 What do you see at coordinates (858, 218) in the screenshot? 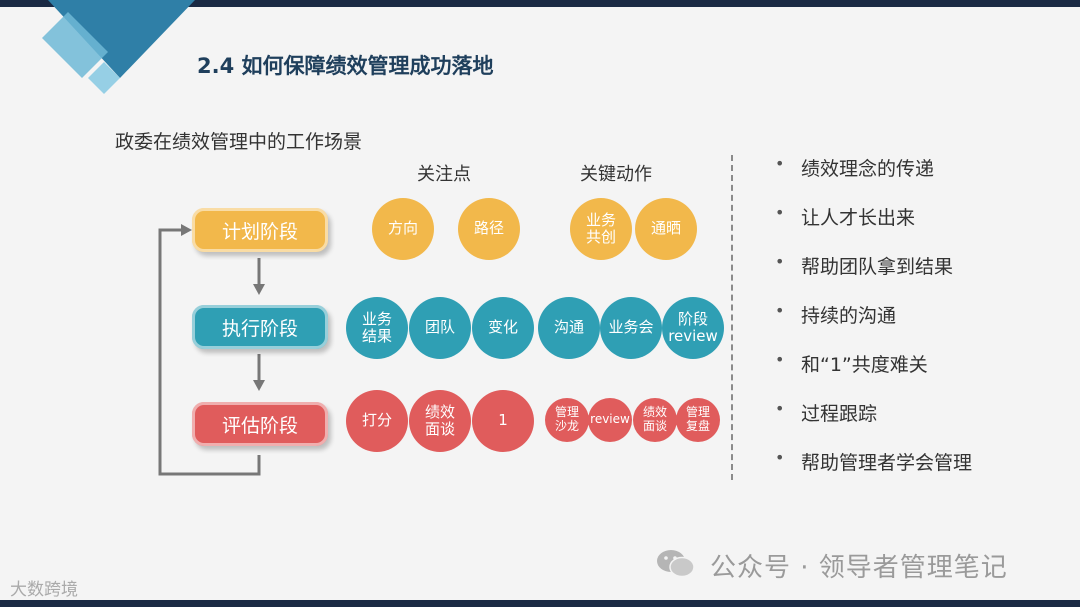
I see `list-item-text: 让人才长出来` at bounding box center [858, 218].